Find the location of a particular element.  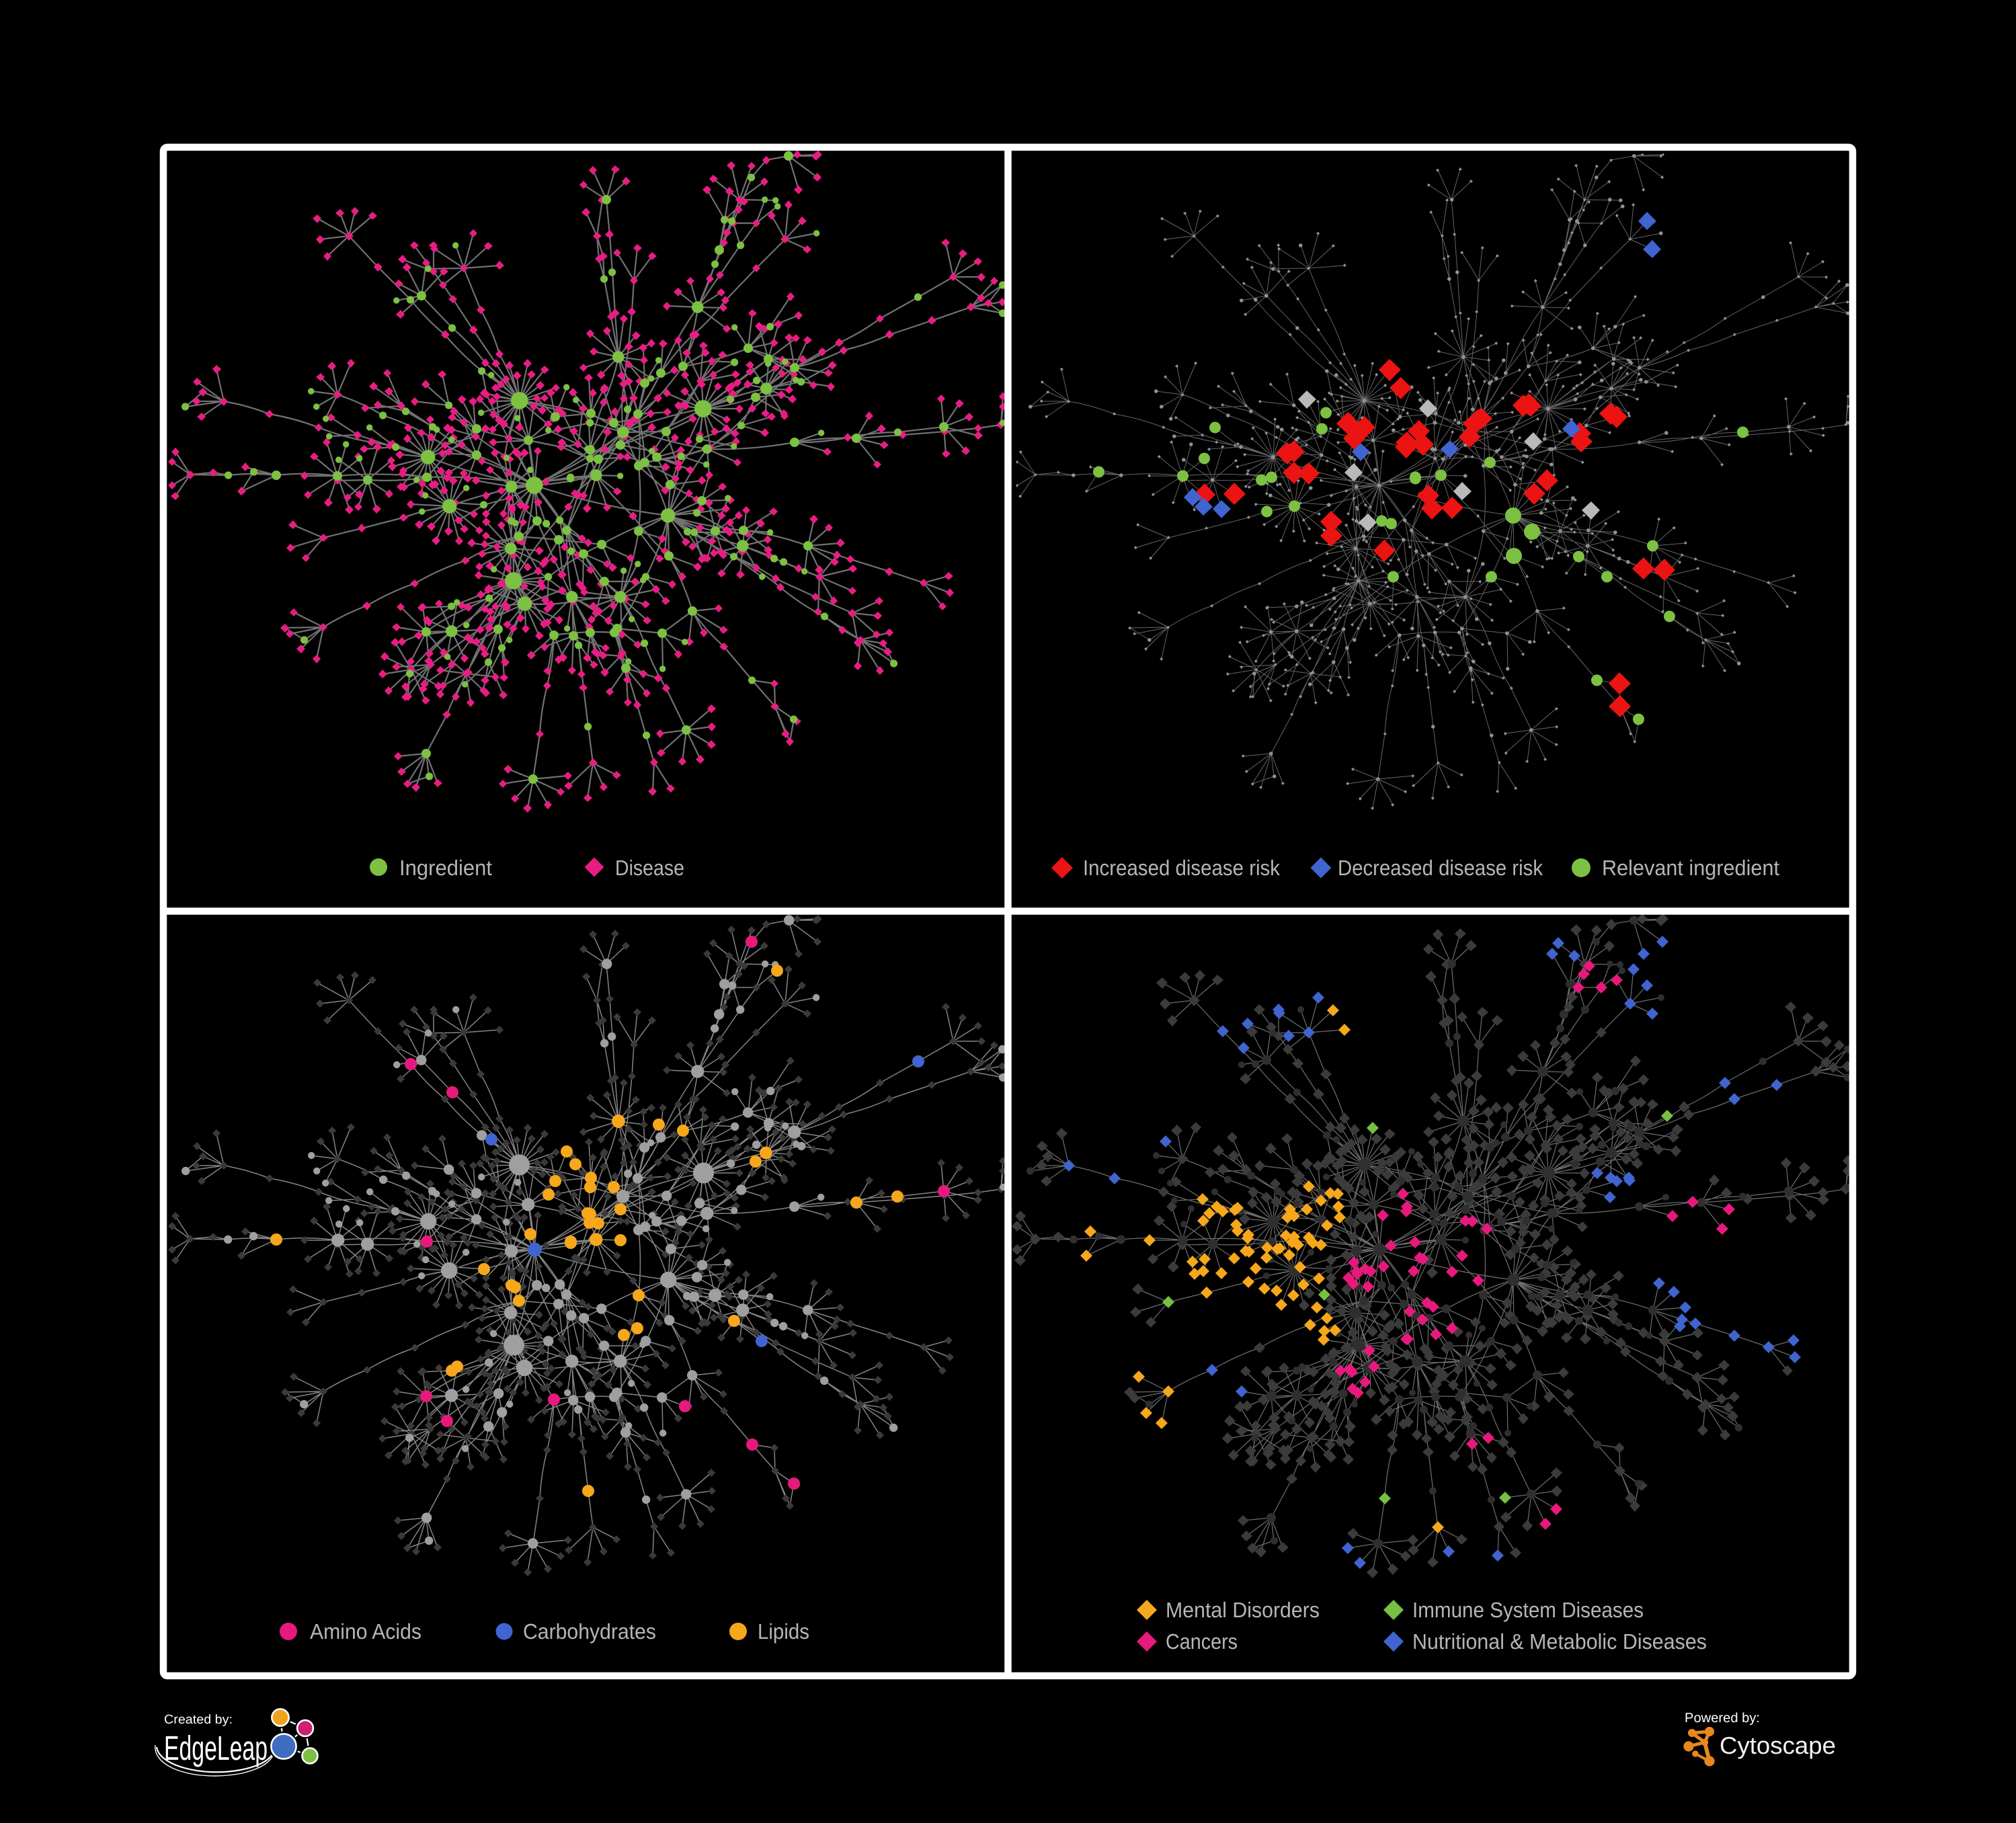

svg-text: Immune System Diseases is located at coordinates (1528, 1610).